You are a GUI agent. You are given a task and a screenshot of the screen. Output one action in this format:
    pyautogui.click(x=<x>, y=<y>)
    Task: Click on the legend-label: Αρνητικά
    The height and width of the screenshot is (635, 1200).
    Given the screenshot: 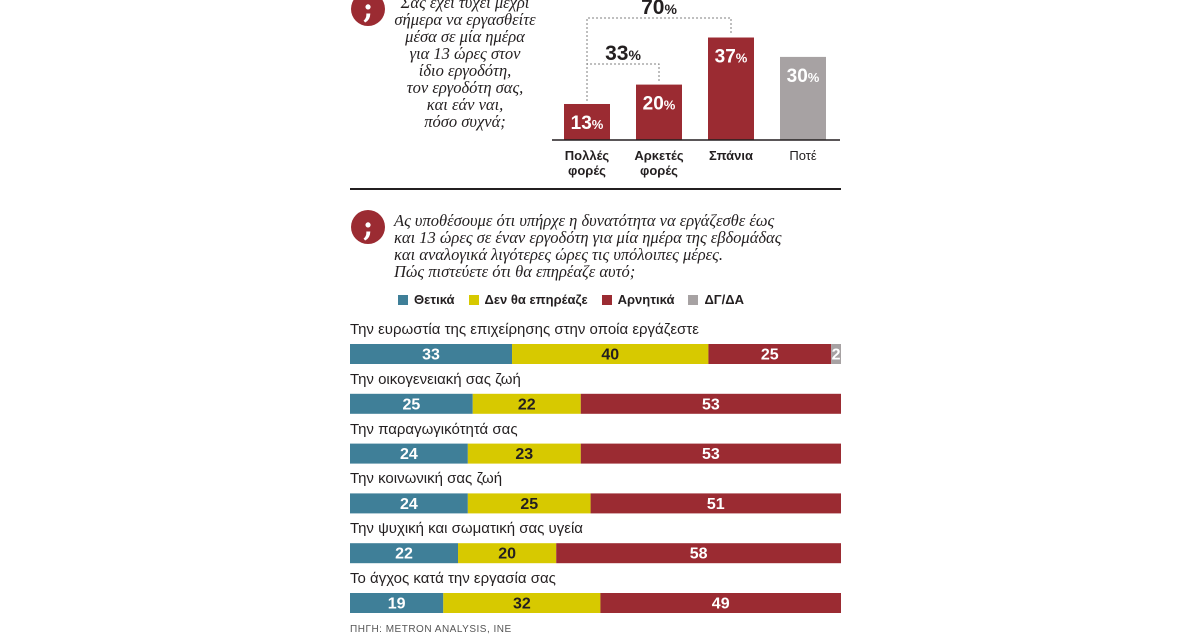 What is the action you would take?
    pyautogui.click(x=646, y=299)
    